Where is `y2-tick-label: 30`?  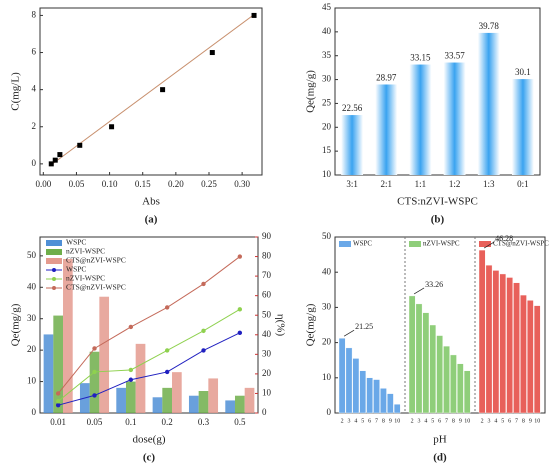
y2-tick-label: 30 is located at coordinates (267, 353).